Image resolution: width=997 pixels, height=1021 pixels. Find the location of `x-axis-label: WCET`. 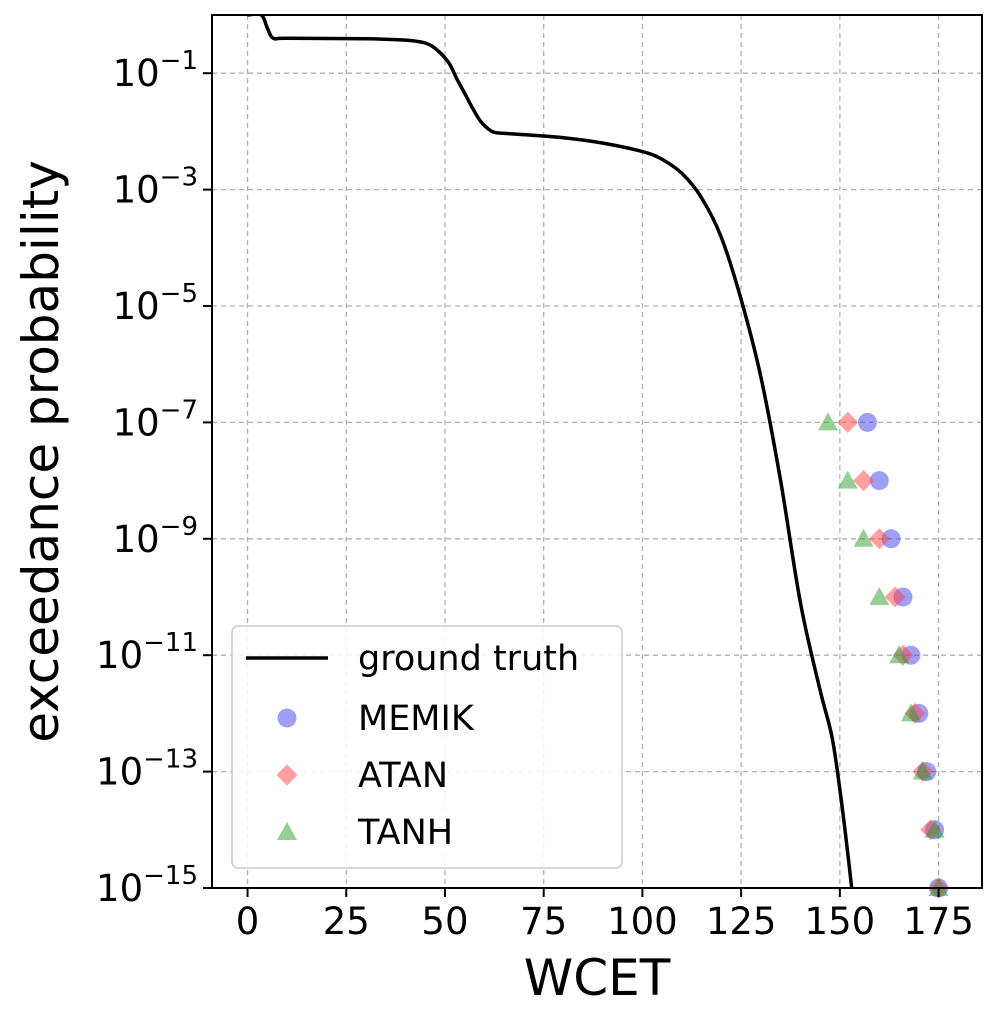

x-axis-label: WCET is located at coordinates (597, 978).